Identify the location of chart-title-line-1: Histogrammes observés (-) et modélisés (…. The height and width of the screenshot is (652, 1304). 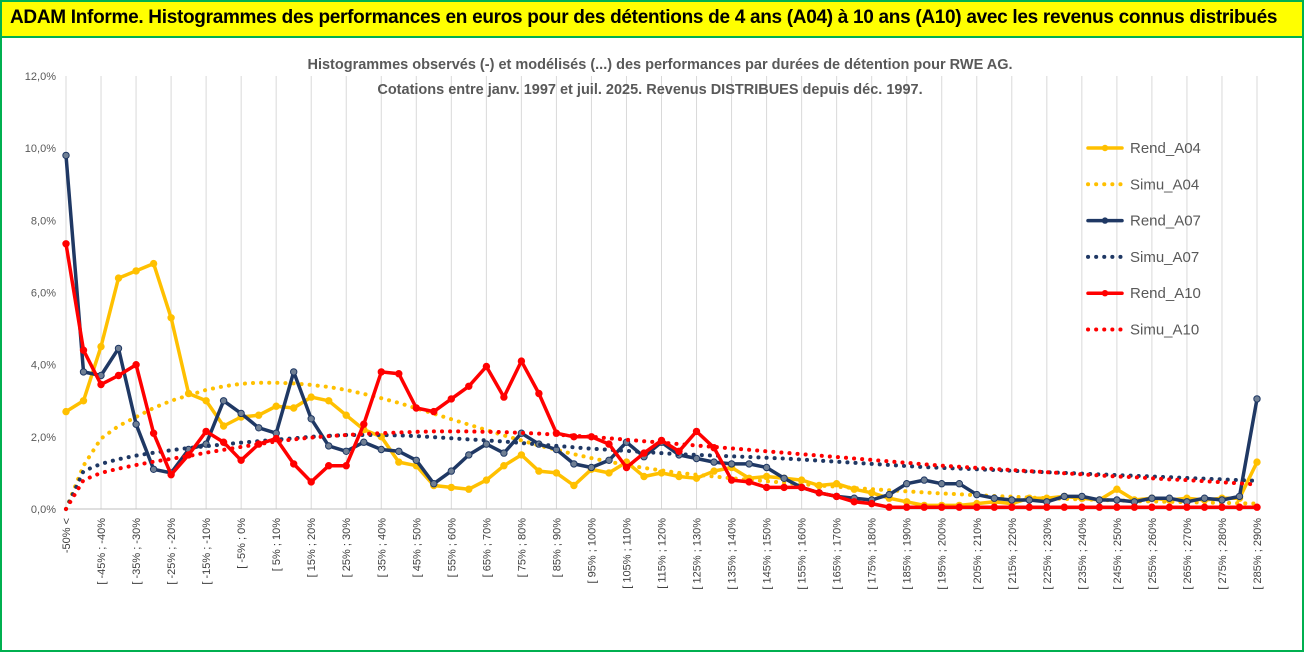
(659, 65).